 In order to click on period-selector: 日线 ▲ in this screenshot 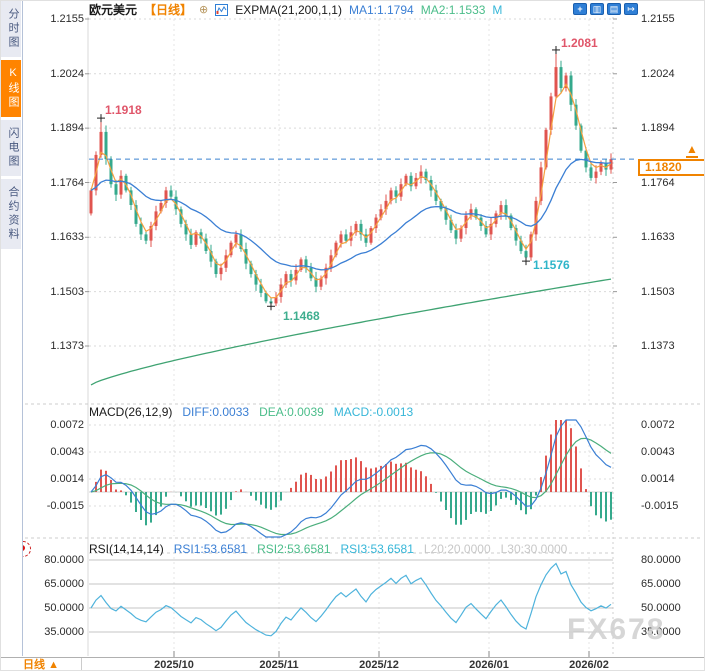, I will do `click(41, 664)`.